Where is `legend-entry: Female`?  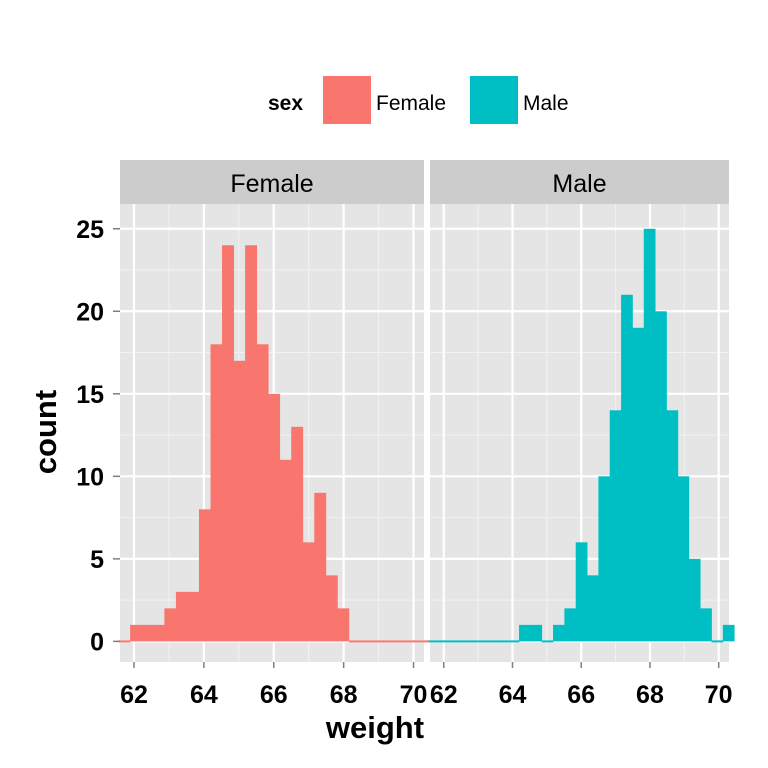
legend-entry: Female is located at coordinates (384, 100).